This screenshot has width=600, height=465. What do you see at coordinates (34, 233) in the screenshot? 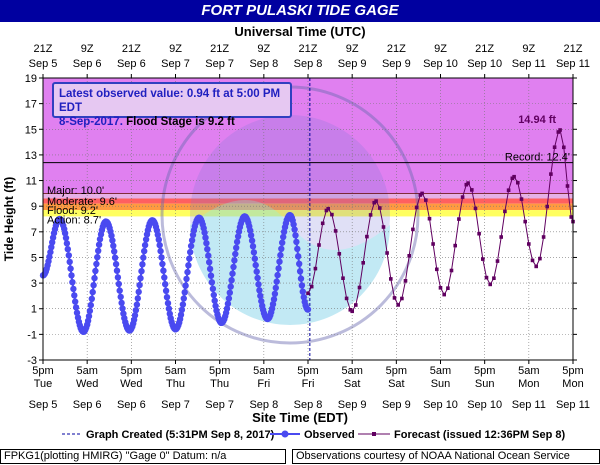
I see `y-tick-label: 7` at bounding box center [34, 233].